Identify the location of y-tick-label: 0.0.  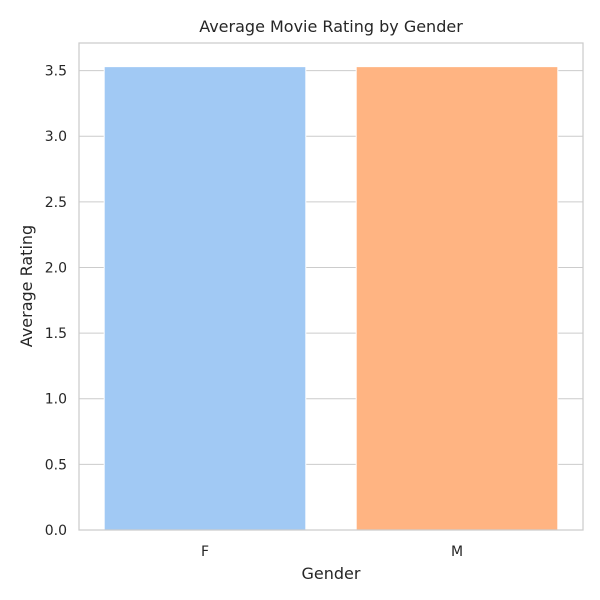
(56, 531).